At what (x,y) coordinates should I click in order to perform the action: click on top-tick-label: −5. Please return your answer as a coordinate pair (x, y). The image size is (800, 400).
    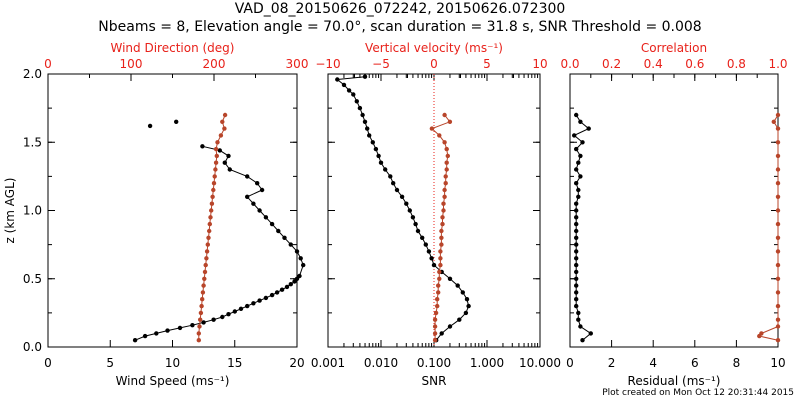
    Looking at the image, I should click on (381, 64).